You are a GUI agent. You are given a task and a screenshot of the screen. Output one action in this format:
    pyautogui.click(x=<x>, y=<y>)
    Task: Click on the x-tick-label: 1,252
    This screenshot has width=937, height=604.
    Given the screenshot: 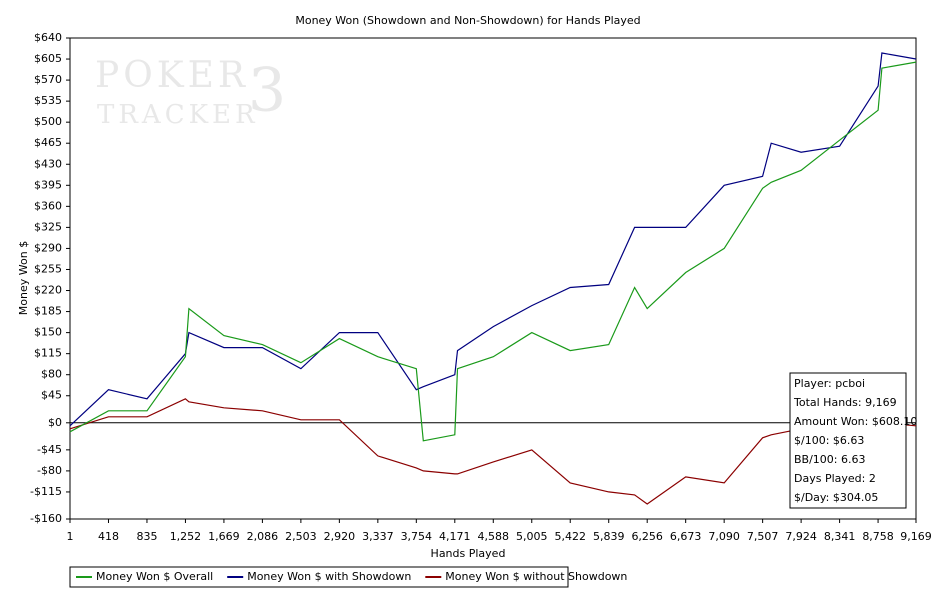 What is the action you would take?
    pyautogui.click(x=186, y=536)
    